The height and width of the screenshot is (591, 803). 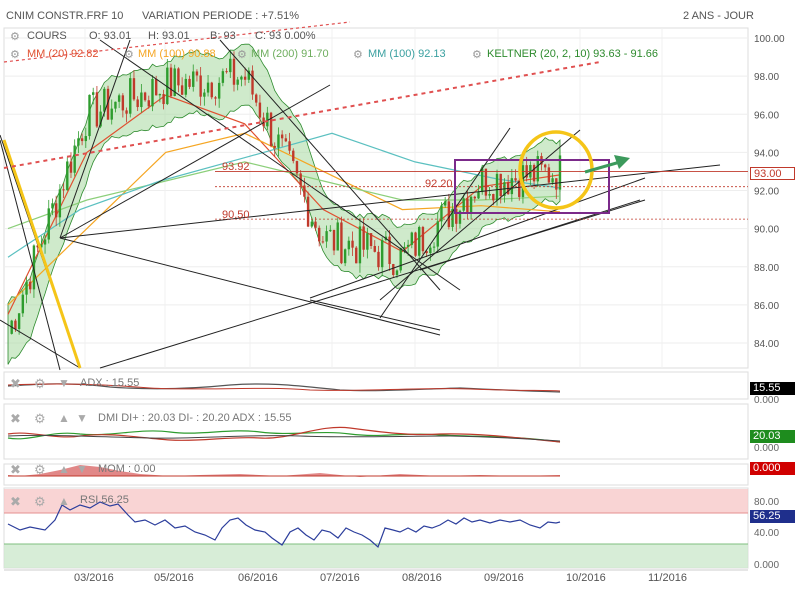 What do you see at coordinates (258, 578) in the screenshot?
I see `x-tick-label: 06/2016` at bounding box center [258, 578].